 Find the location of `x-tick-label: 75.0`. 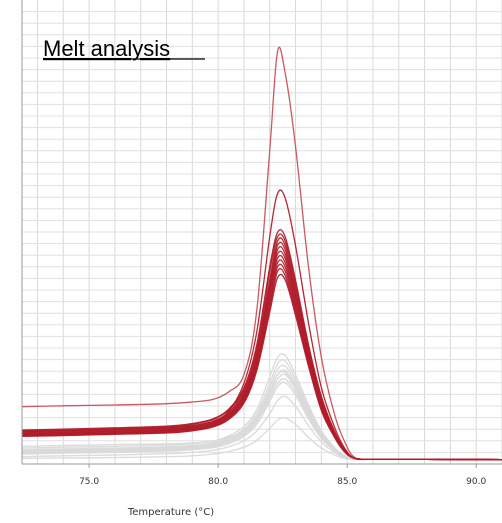

x-tick-label: 75.0 is located at coordinates (89, 482).